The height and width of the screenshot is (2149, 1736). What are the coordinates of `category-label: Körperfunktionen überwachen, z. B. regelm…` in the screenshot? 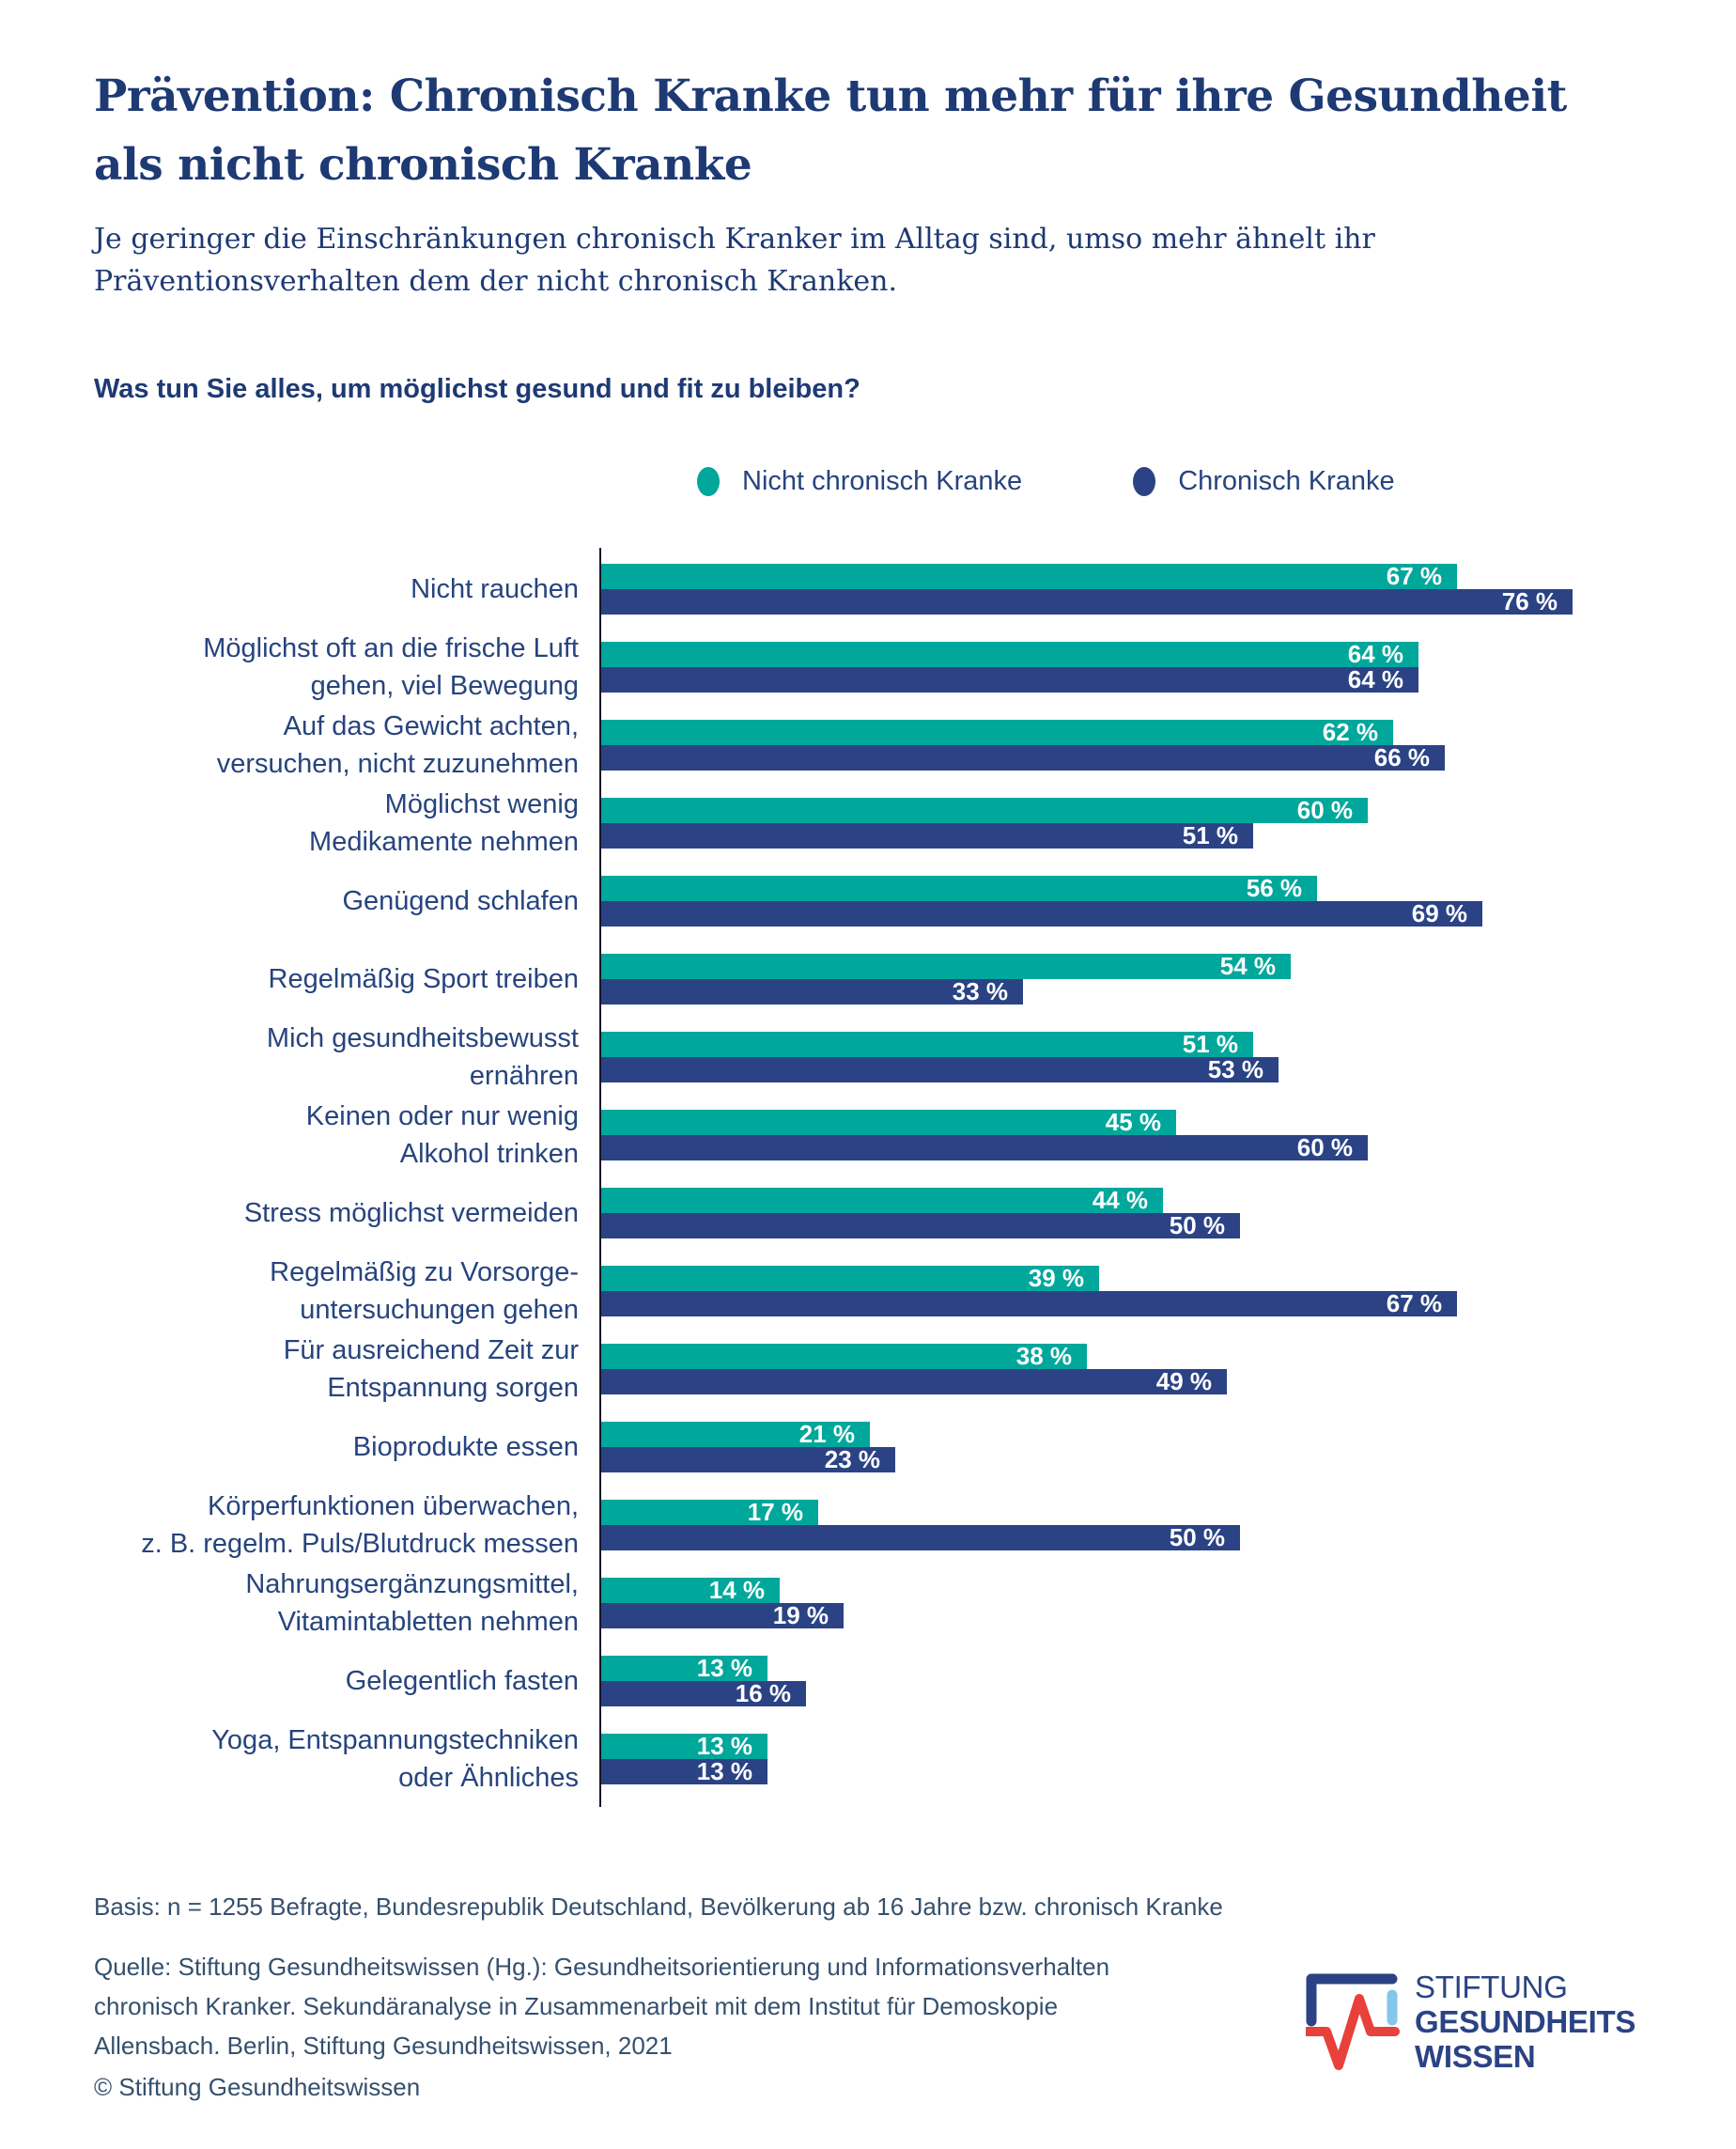 It's located at (360, 1525).